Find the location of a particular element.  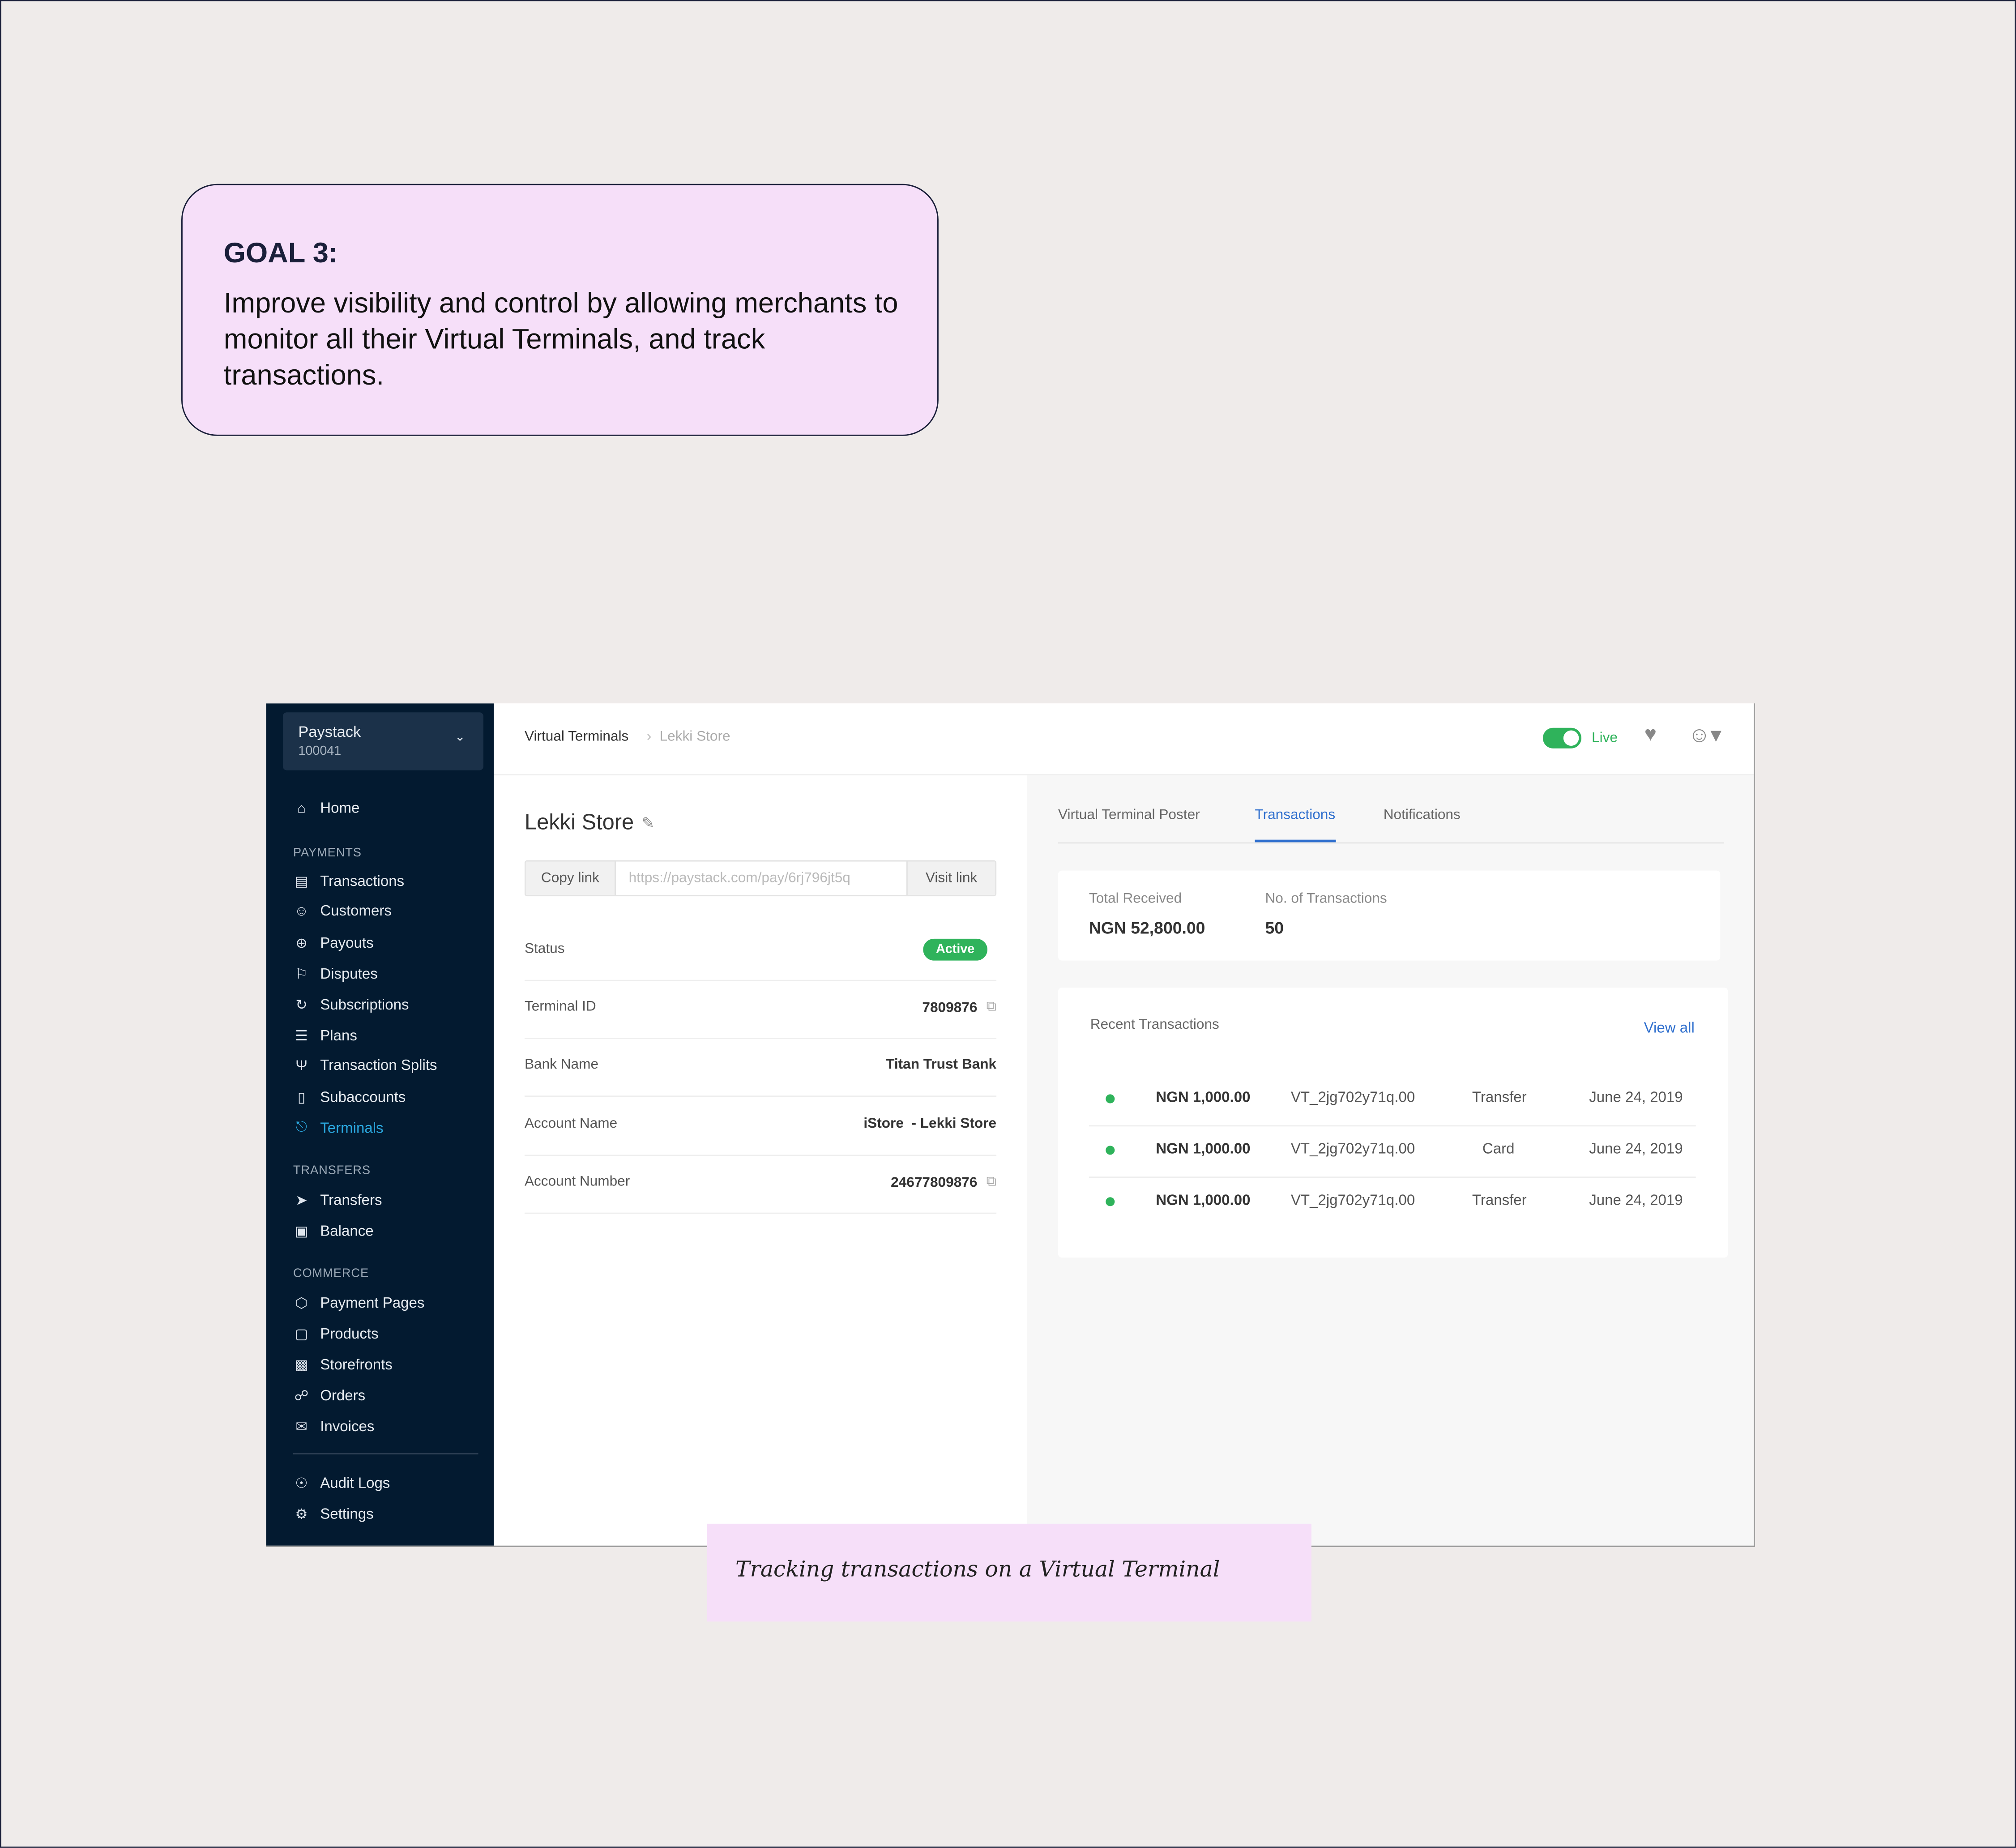

breadcrumb-current: Lekki Store is located at coordinates (694, 737).